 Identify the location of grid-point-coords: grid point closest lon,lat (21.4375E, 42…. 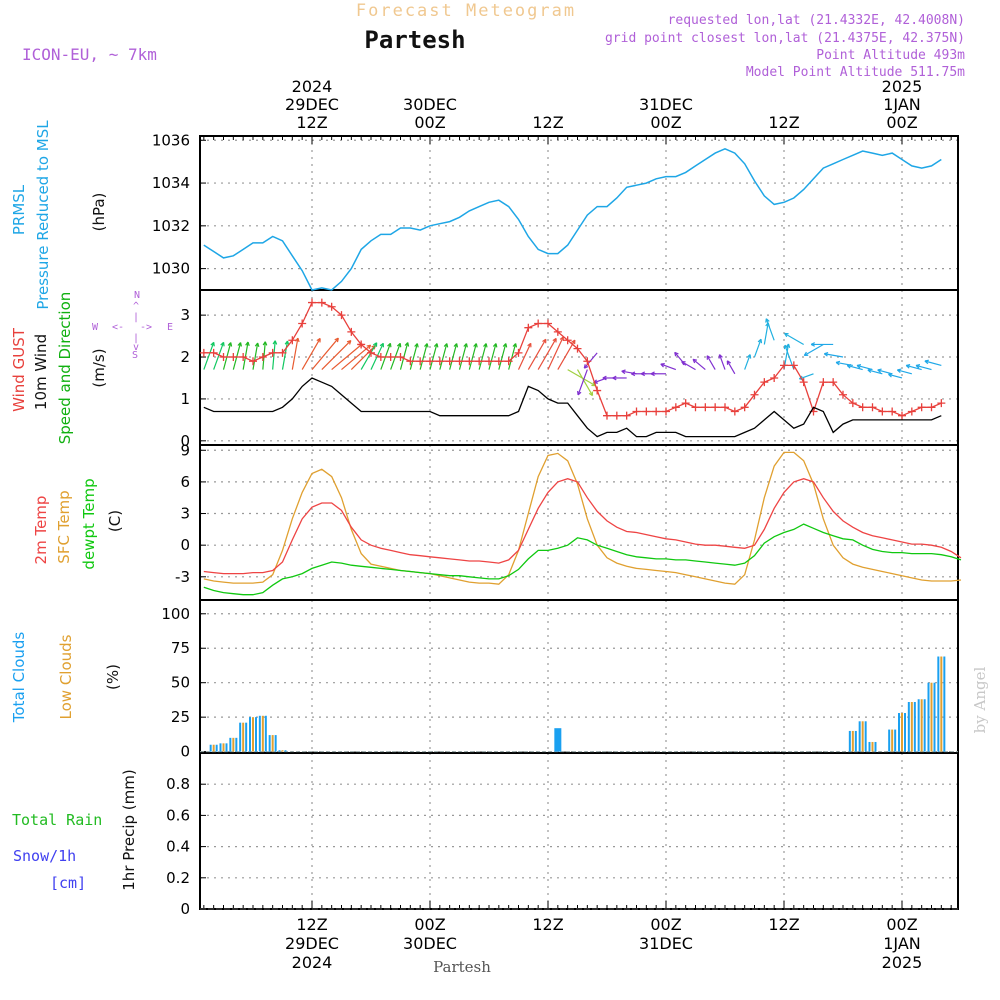
(785, 38).